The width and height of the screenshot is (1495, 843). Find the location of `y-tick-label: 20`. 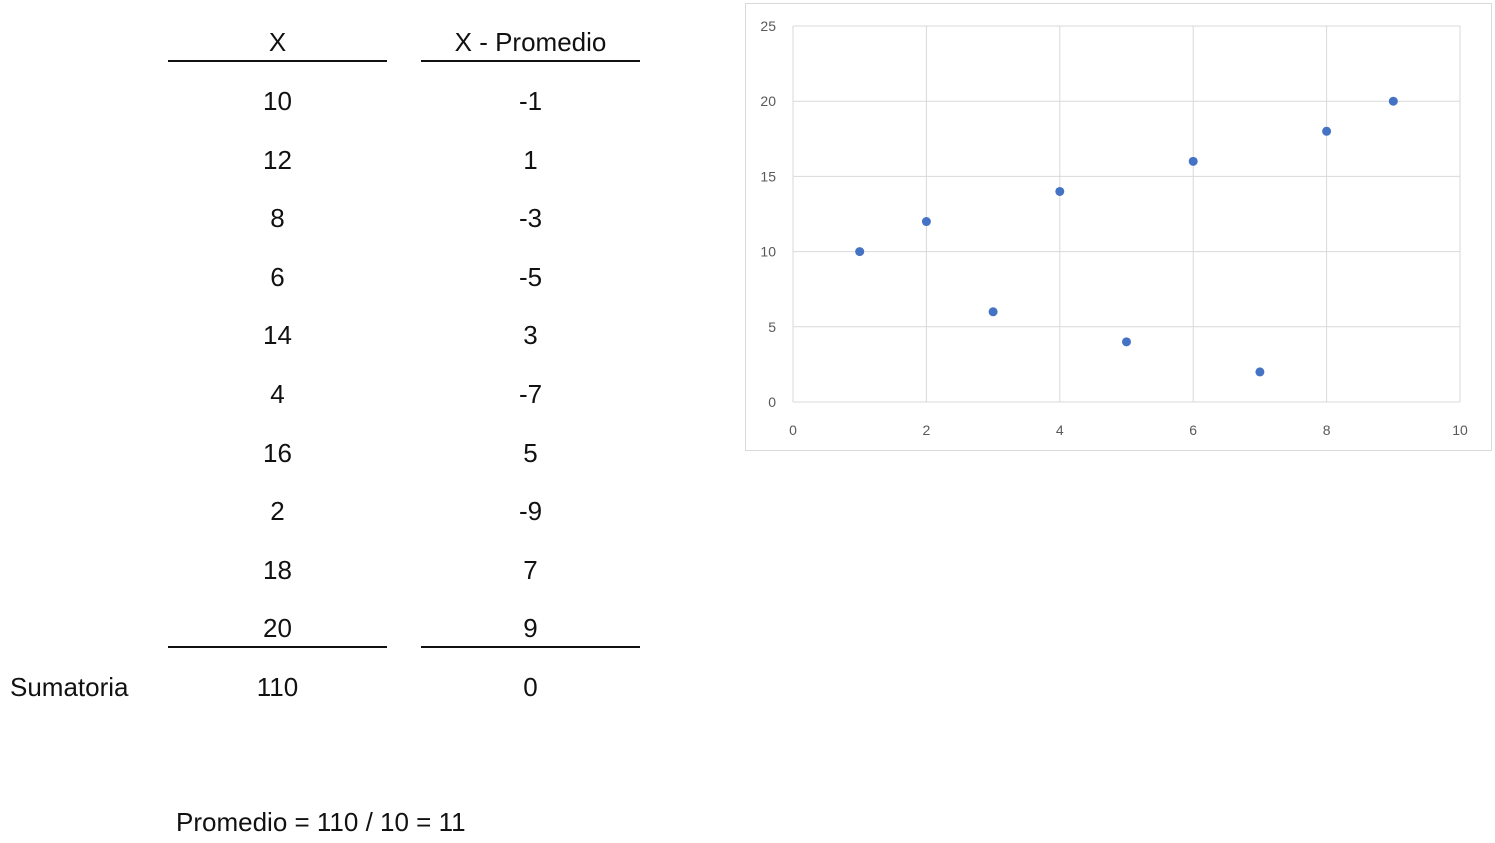

y-tick-label: 20 is located at coordinates (768, 101).